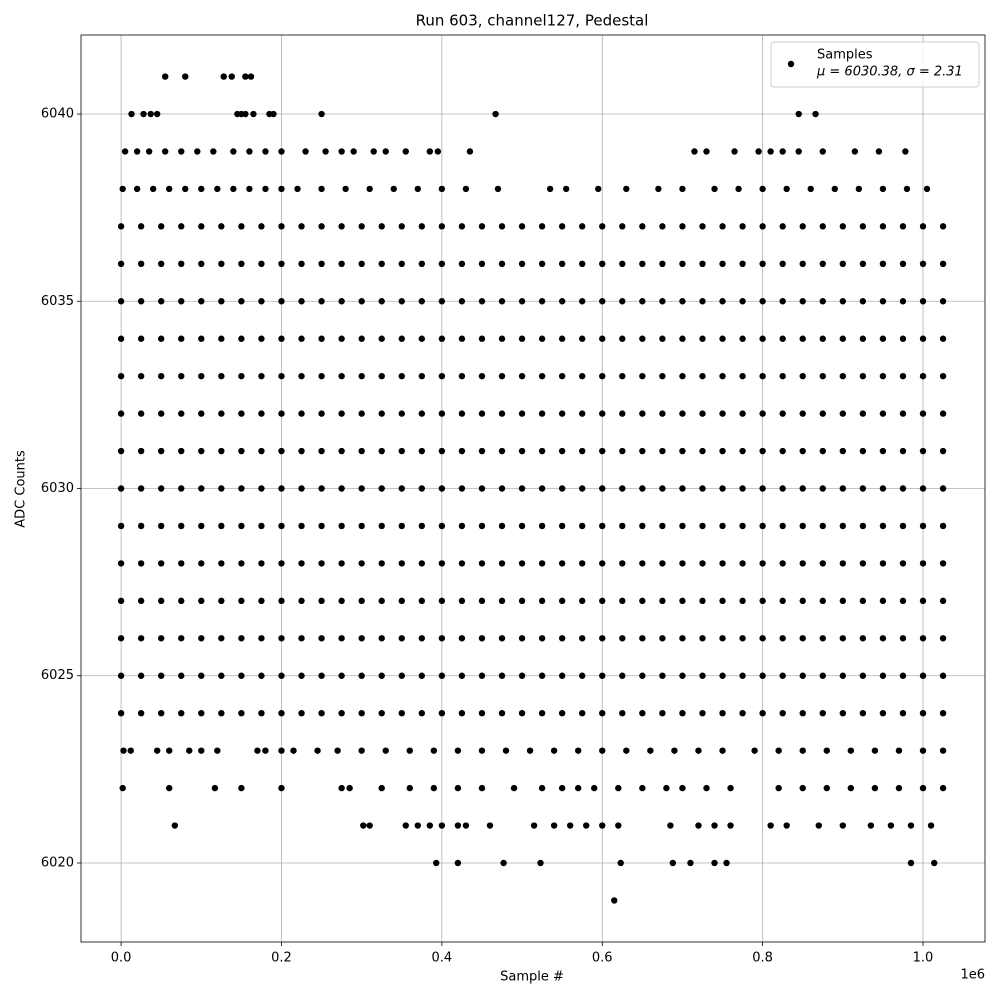  Describe the element at coordinates (875, 64) in the screenshot. I see `legend: Samples μ = 6030.38, σ = 2.31` at that location.